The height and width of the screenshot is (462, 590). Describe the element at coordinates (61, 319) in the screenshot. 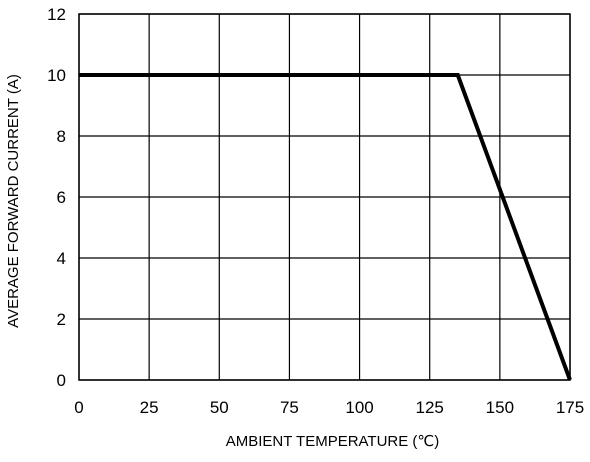

I see `y-tick-label-2: 2` at that location.